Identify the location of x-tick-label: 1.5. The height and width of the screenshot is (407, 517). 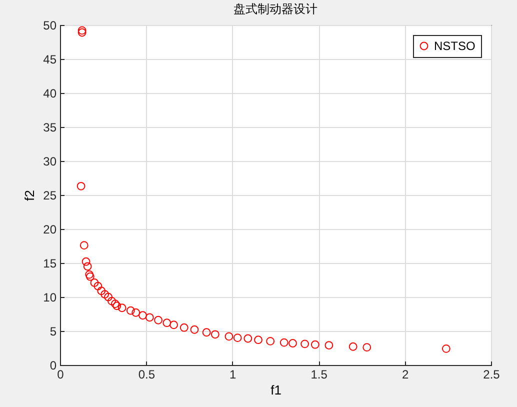
(319, 375).